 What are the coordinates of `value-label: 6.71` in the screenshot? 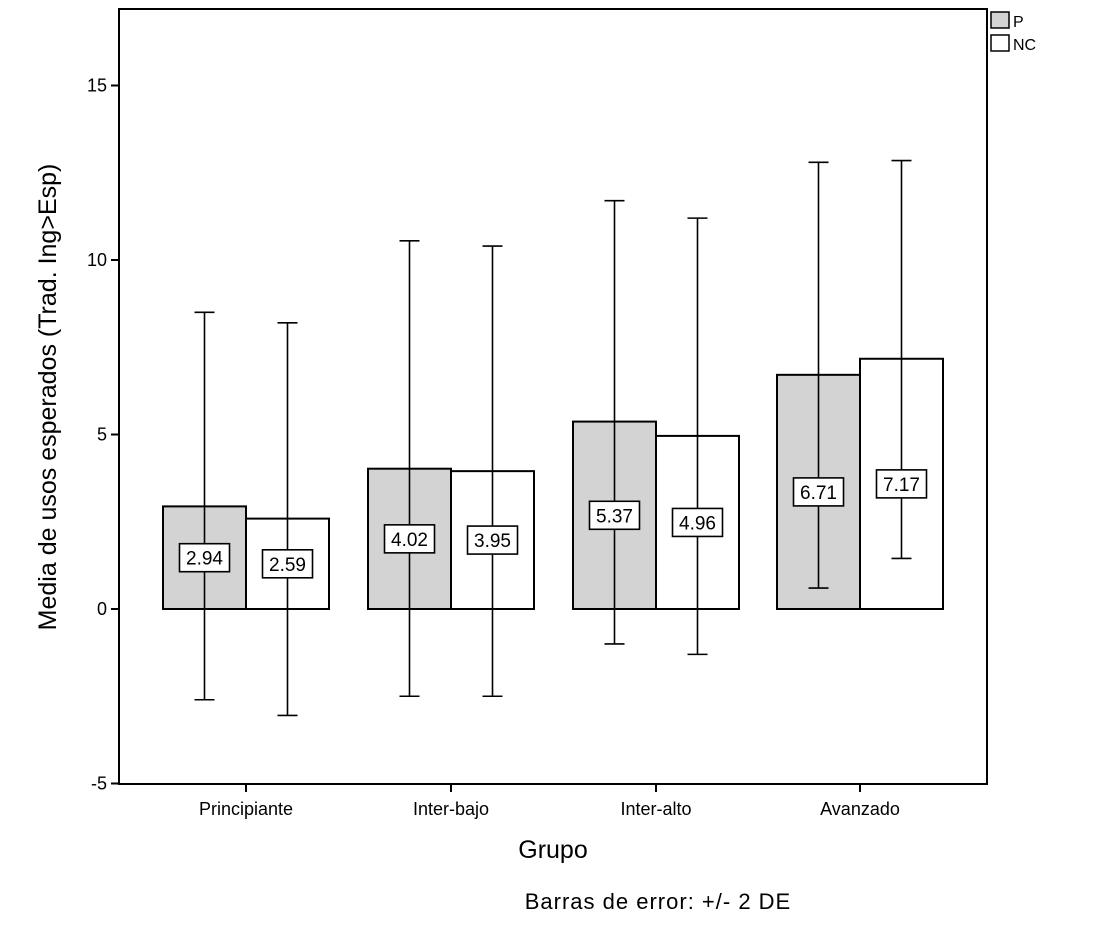 It's located at (818, 493).